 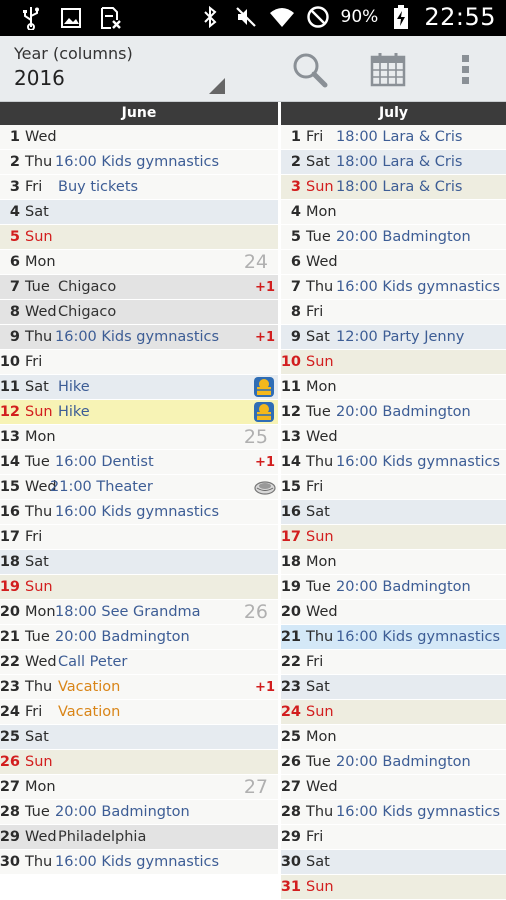 I want to click on day-row: 25 Mon, so click(x=393, y=737).